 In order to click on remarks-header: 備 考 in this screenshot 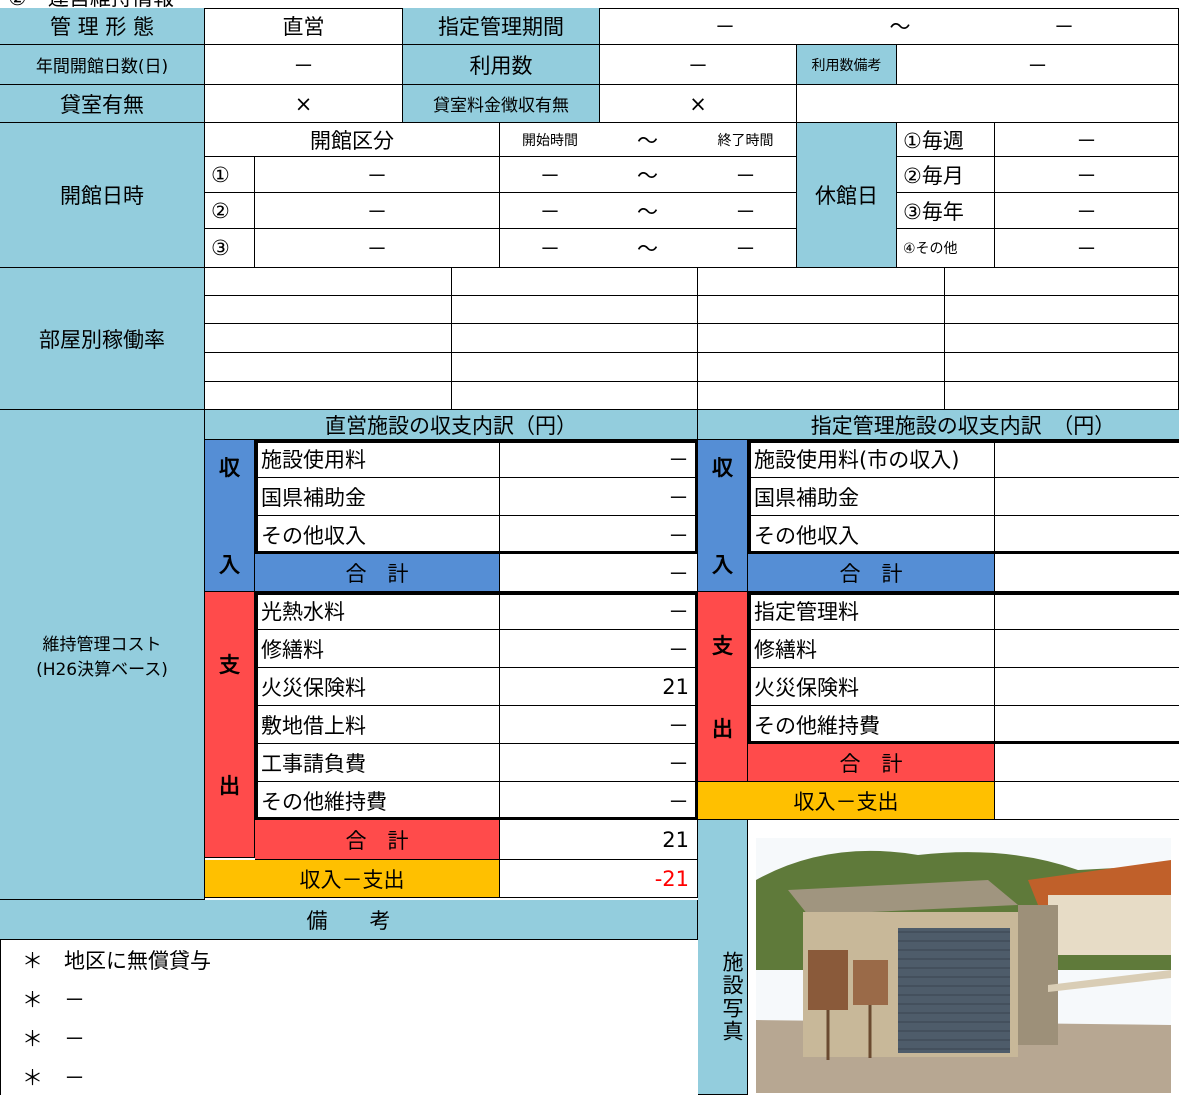, I will do `click(349, 920)`.